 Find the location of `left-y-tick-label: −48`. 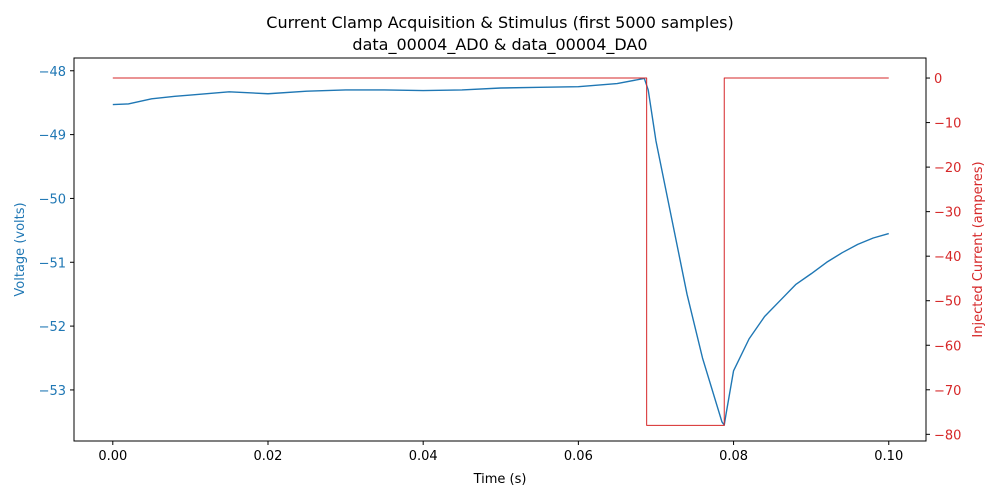

left-y-tick-label: −48 is located at coordinates (52, 72).